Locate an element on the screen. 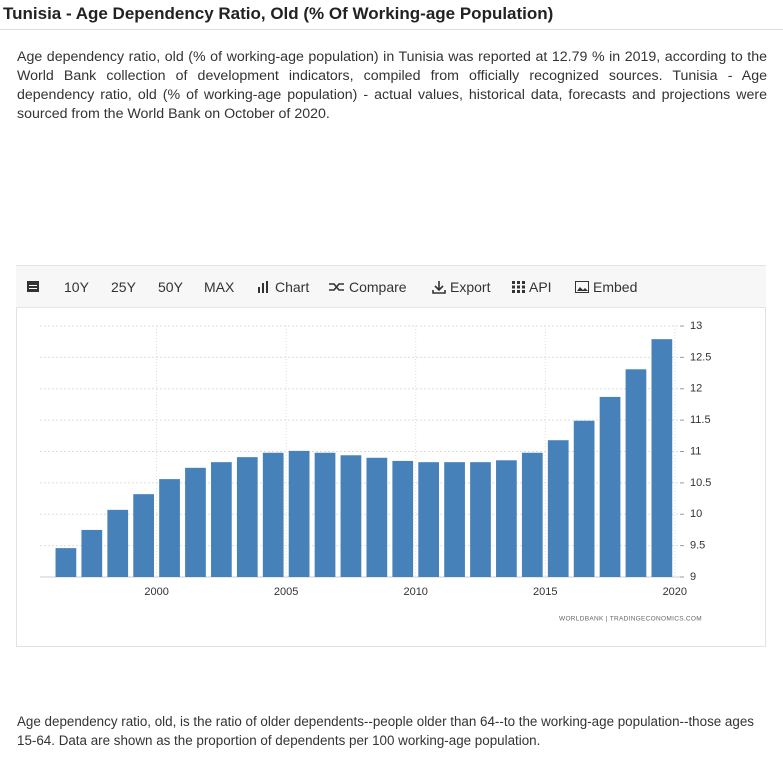 The width and height of the screenshot is (783, 762). y-tick-label: 10 is located at coordinates (696, 514).